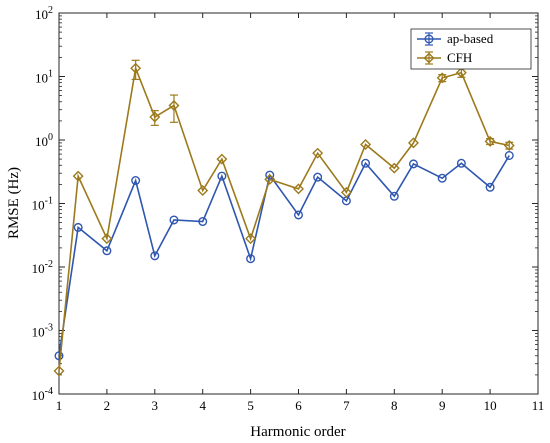 This screenshot has width=550, height=443. Describe the element at coordinates (44, 77) in the screenshot. I see `y-tick-label: 10¹` at that location.